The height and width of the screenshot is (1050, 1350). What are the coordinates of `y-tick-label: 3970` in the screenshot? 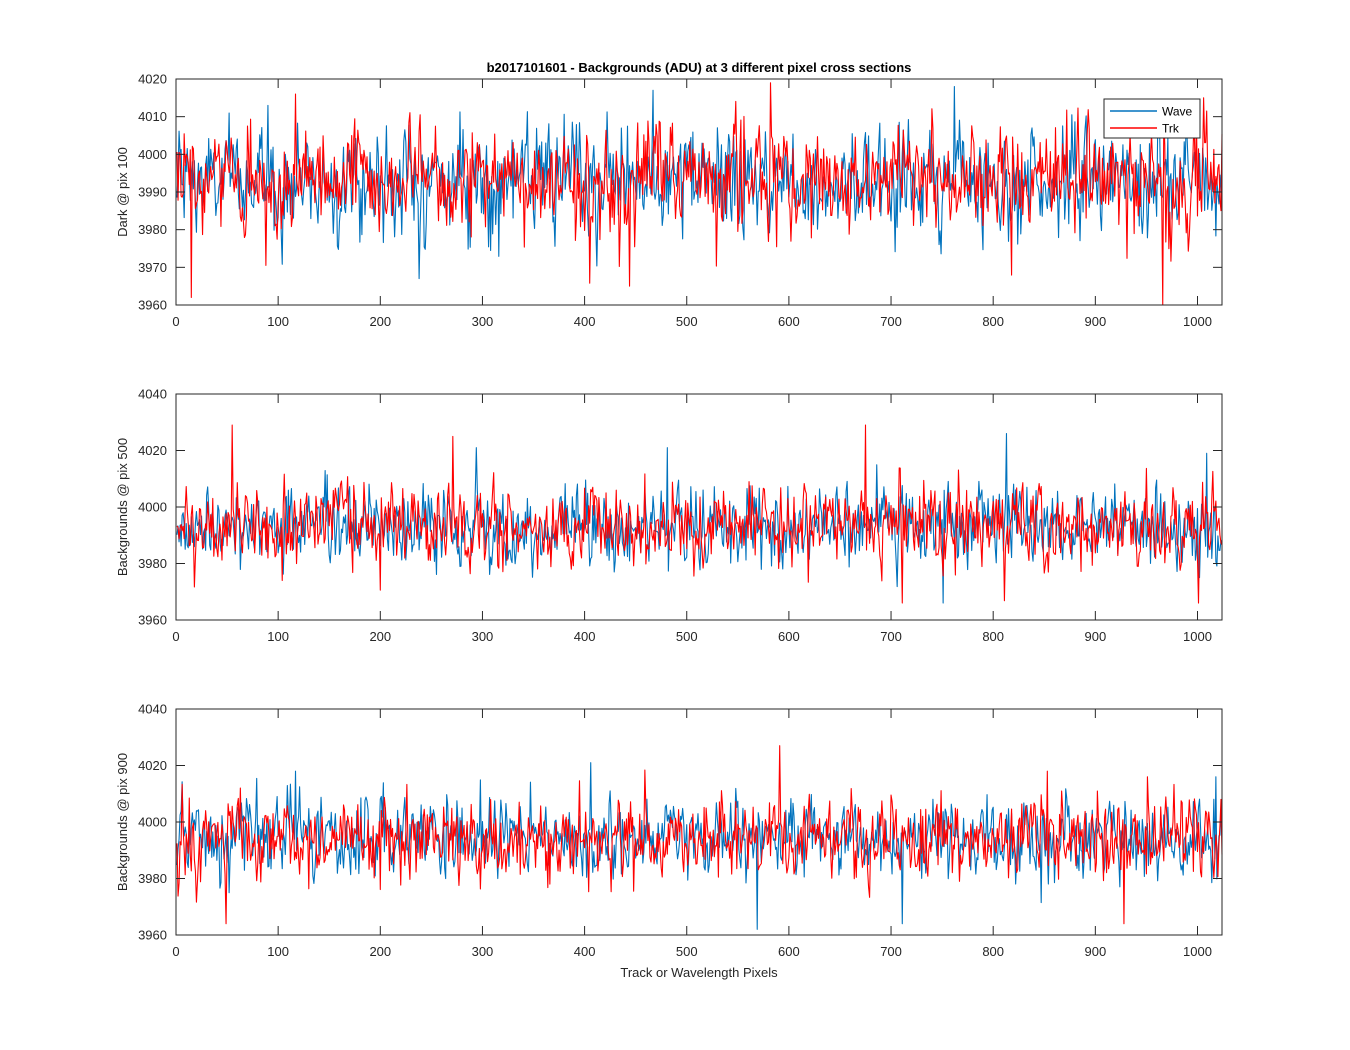 It's located at (152, 267).